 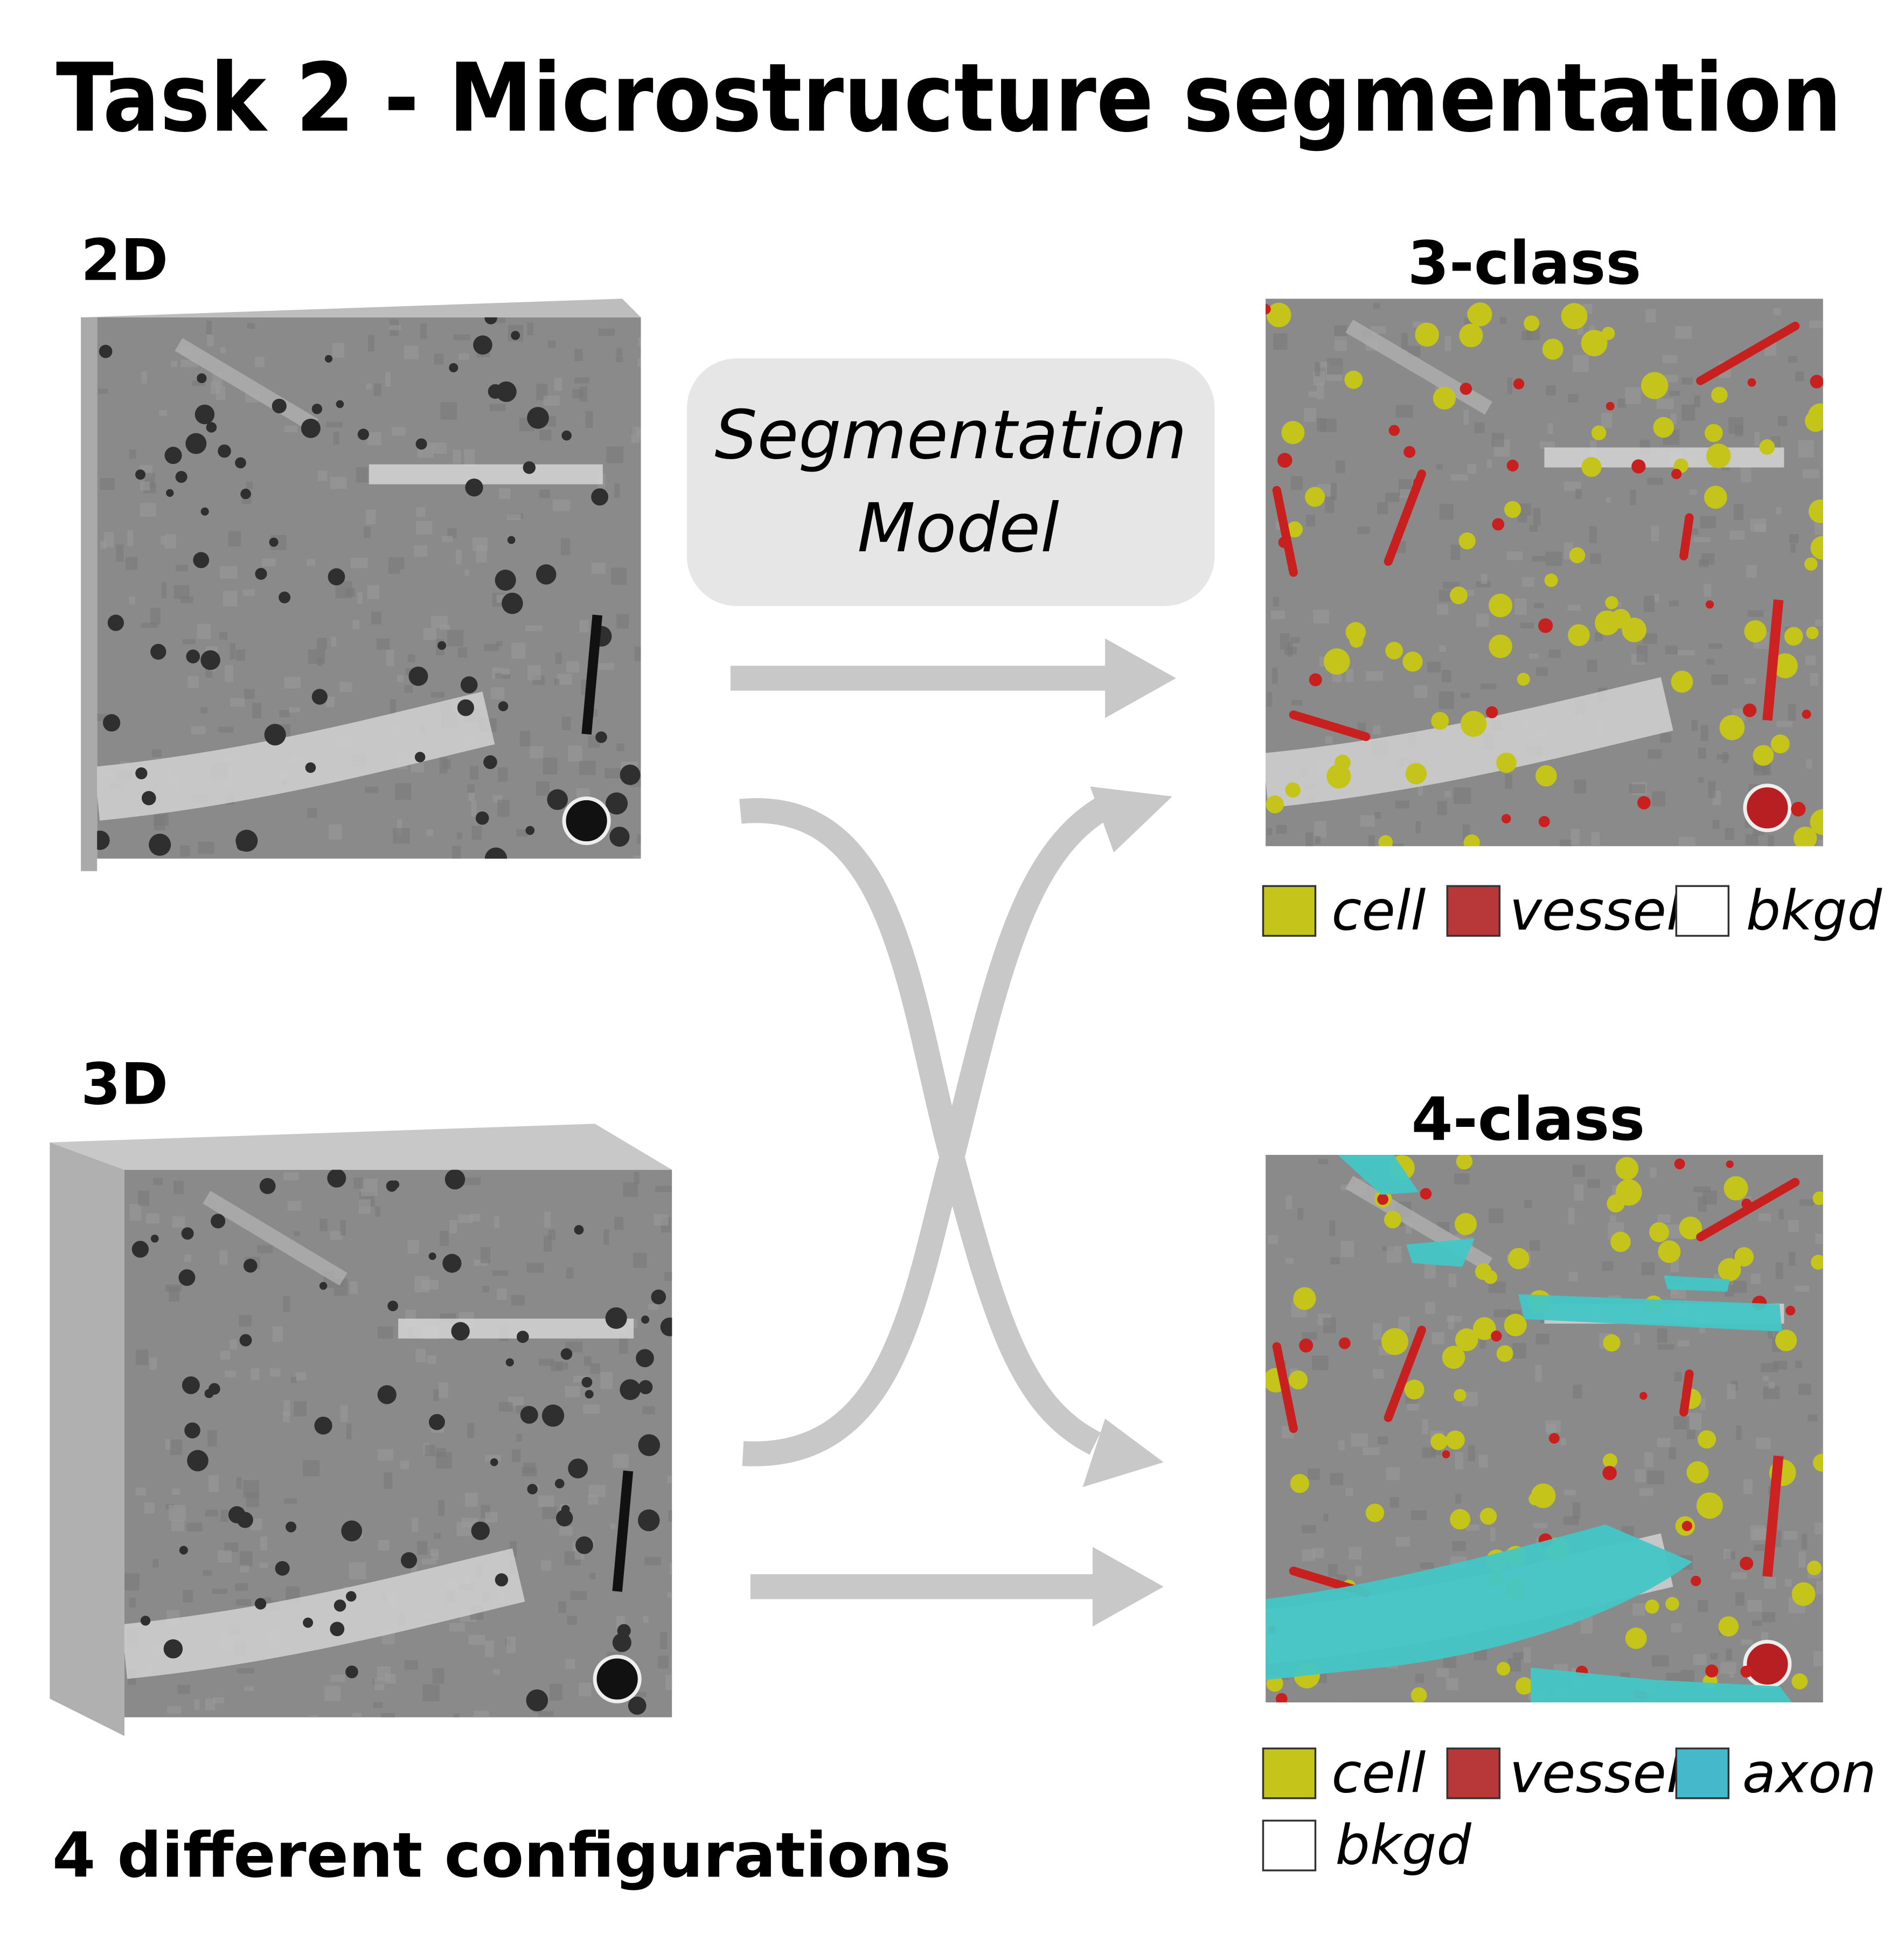 I want to click on model-label: Segmentation, so click(x=950, y=435).